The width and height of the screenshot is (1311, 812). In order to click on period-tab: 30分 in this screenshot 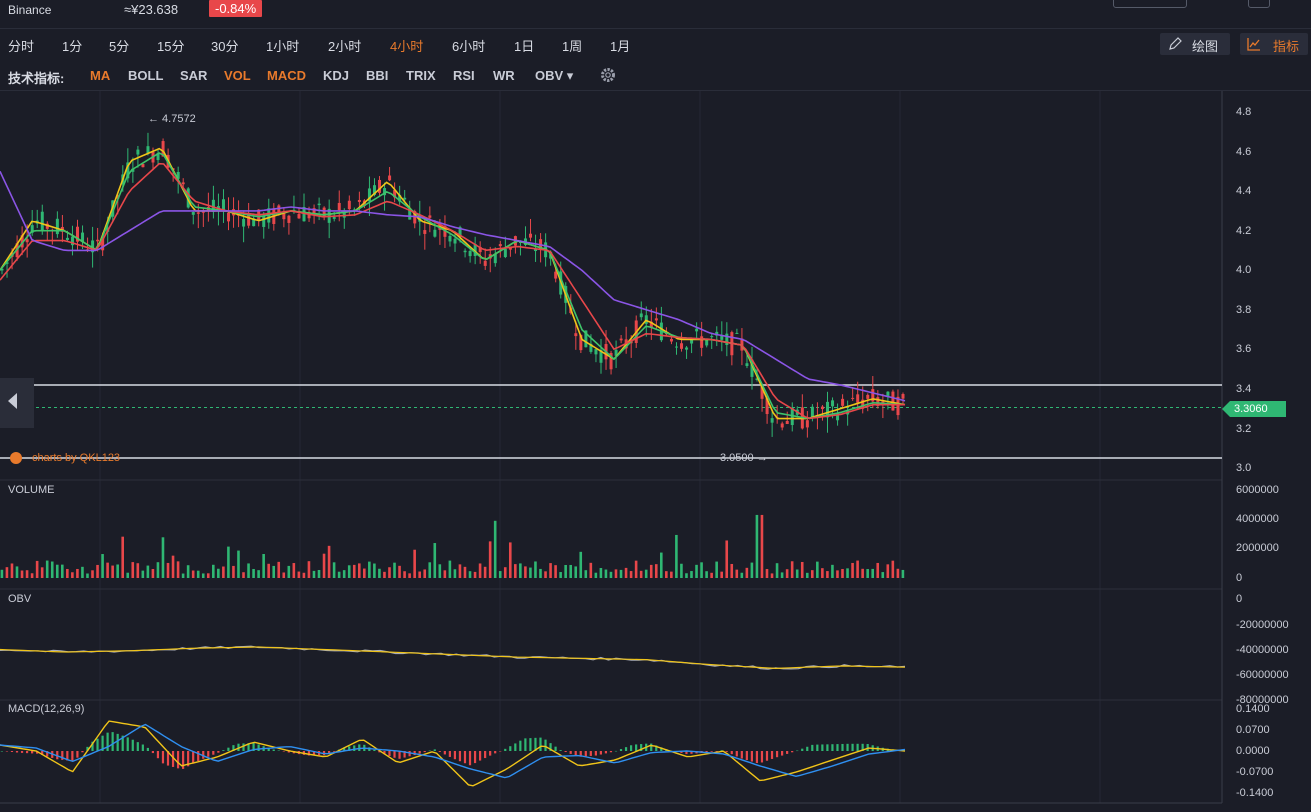, I will do `click(225, 46)`.